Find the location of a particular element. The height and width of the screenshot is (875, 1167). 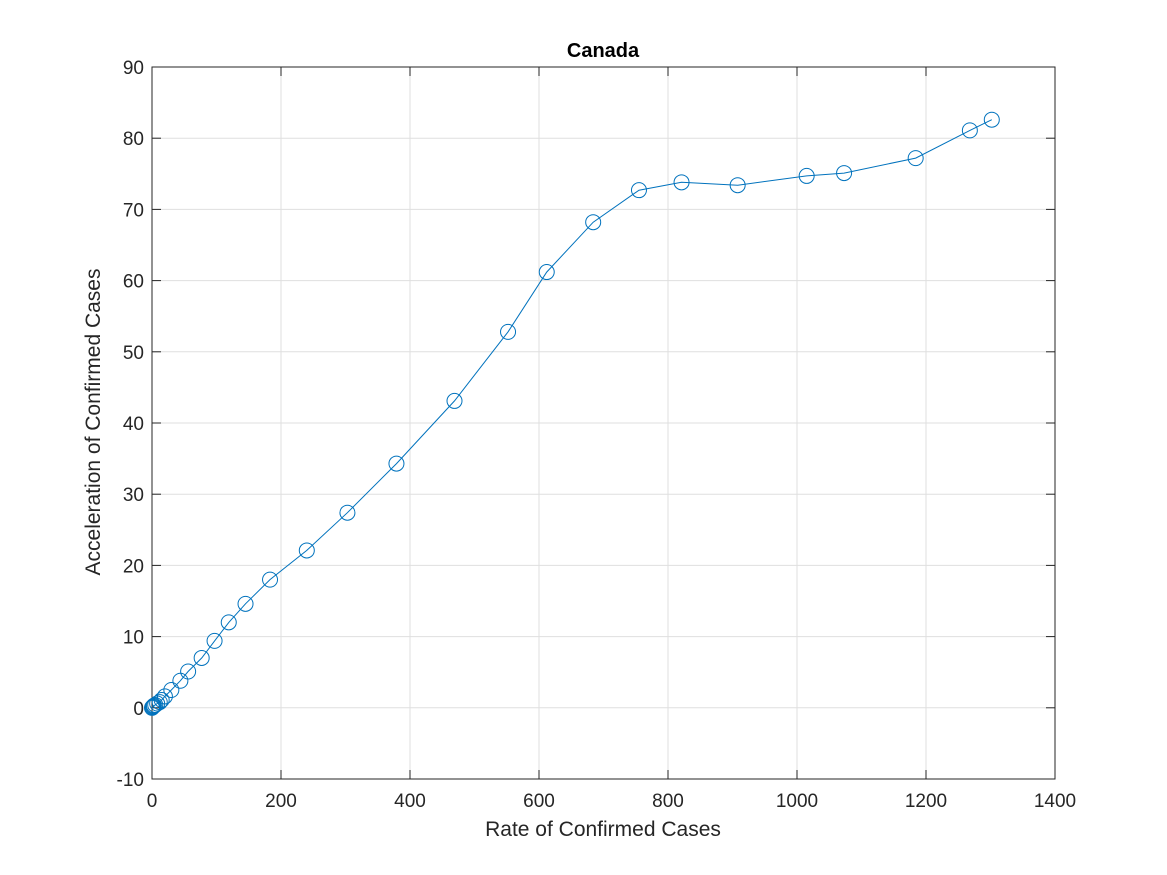

y-tick-label: 80 is located at coordinates (133, 139).